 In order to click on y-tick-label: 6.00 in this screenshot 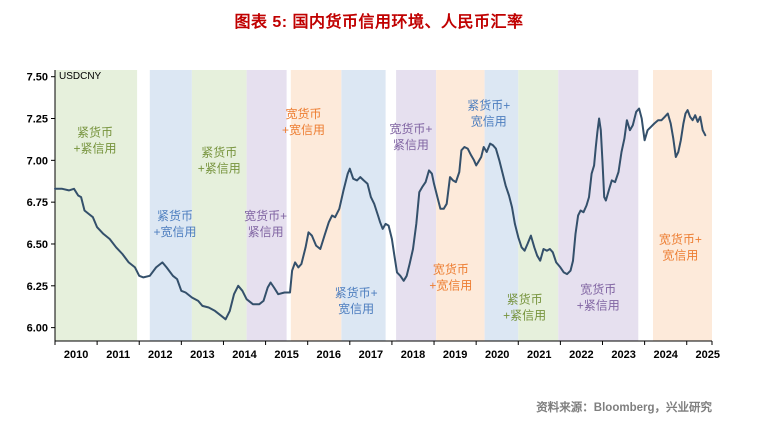, I will do `click(37, 329)`.